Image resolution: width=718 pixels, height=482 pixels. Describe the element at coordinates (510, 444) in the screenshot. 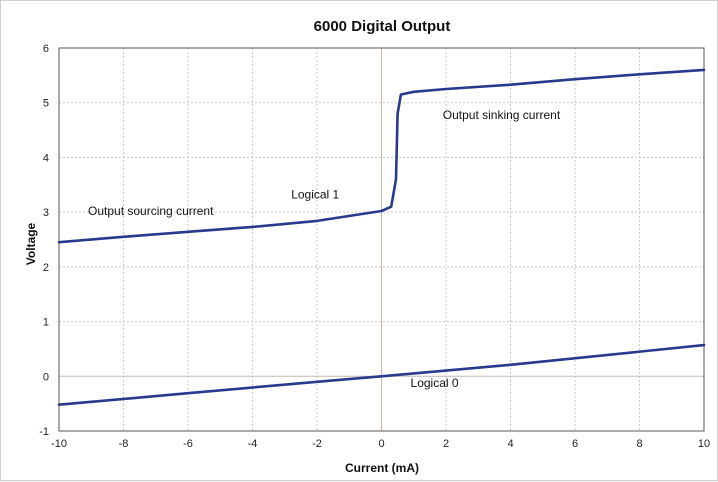

I see `x-tick-label: 4` at that location.